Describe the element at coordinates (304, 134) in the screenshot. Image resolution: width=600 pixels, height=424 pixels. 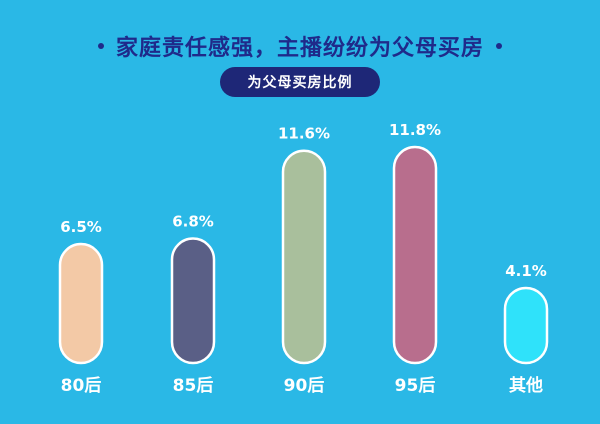
I see `value-label-2: 11.6%` at that location.